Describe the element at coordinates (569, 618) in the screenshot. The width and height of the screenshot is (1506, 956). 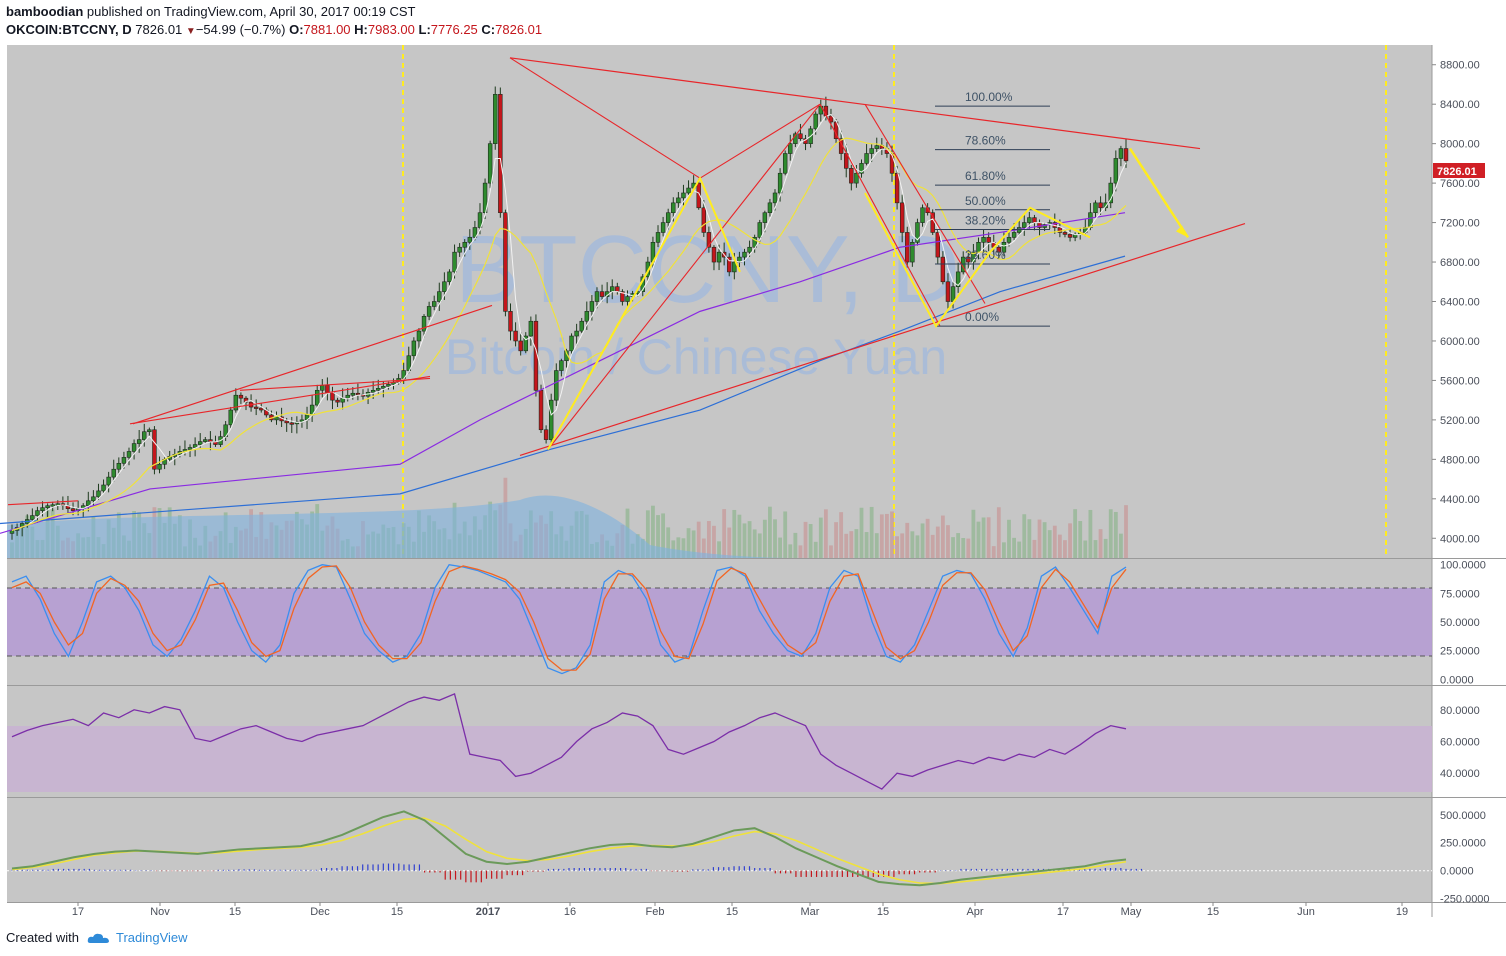
I see `stoch-d-line` at that location.